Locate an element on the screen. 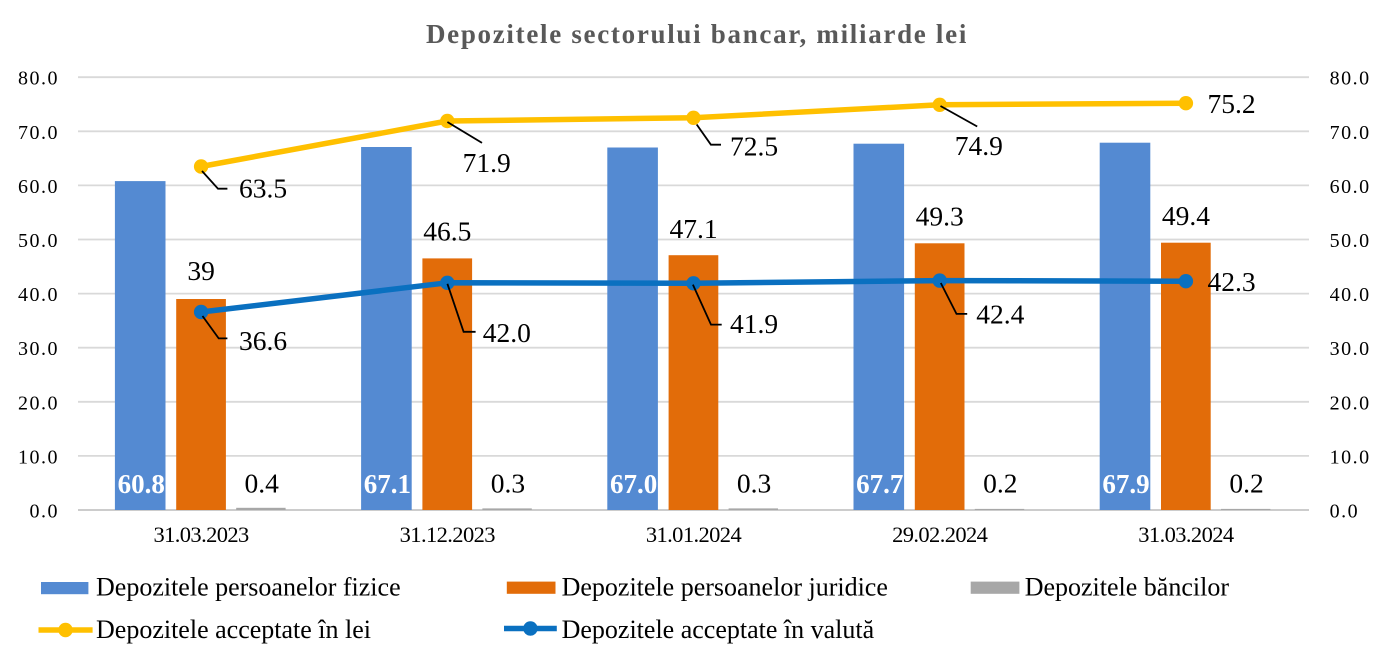 The image size is (1389, 666). svg-text: Depozitele acceptate în lei is located at coordinates (233, 629).